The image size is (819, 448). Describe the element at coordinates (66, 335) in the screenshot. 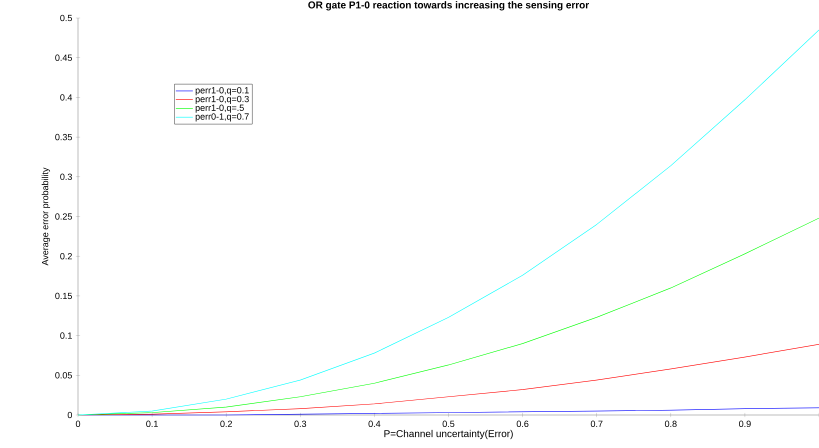

I see `y-tick-label: 0.1` at that location.